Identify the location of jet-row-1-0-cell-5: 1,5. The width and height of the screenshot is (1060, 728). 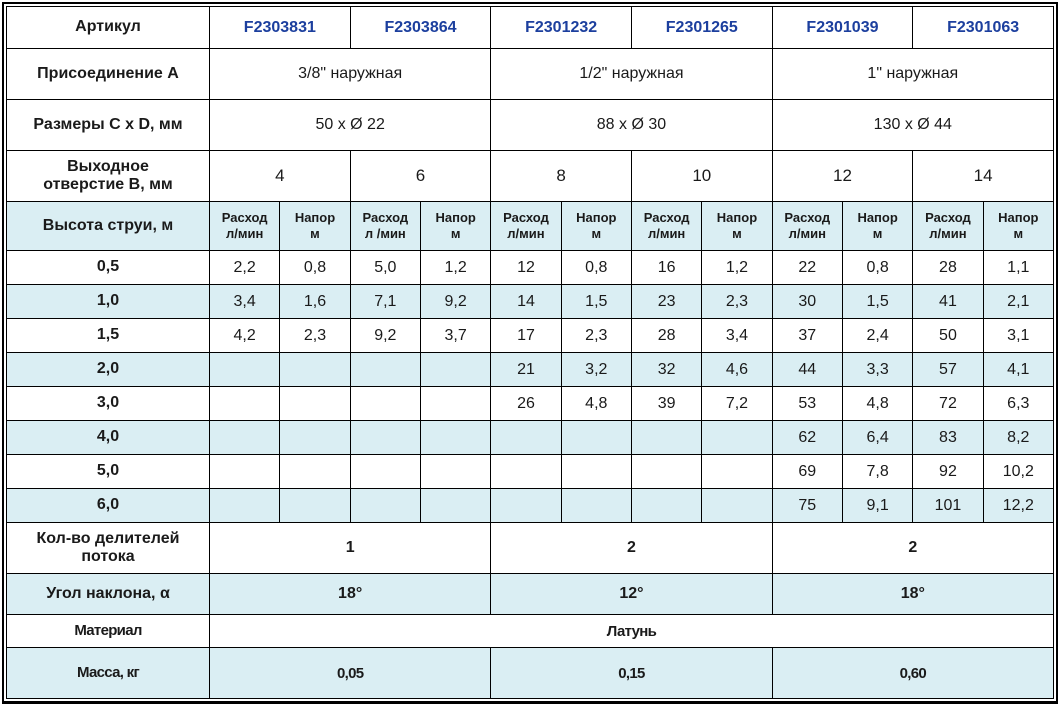
(596, 301).